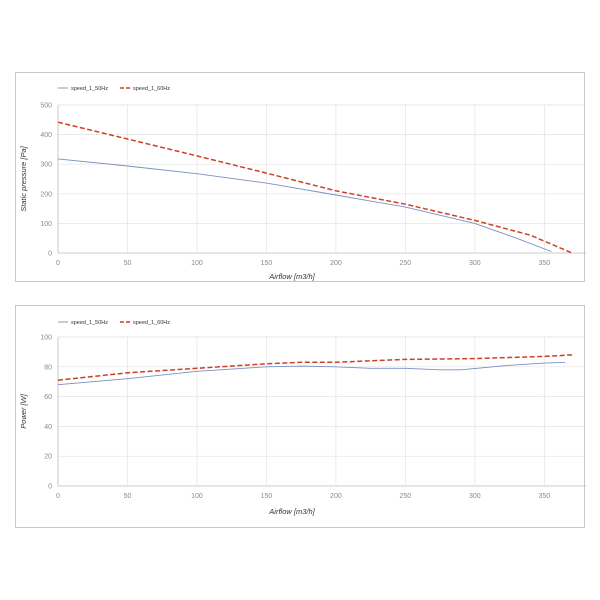 The width and height of the screenshot is (600, 600). I want to click on y-tick-label: 40, so click(48, 427).